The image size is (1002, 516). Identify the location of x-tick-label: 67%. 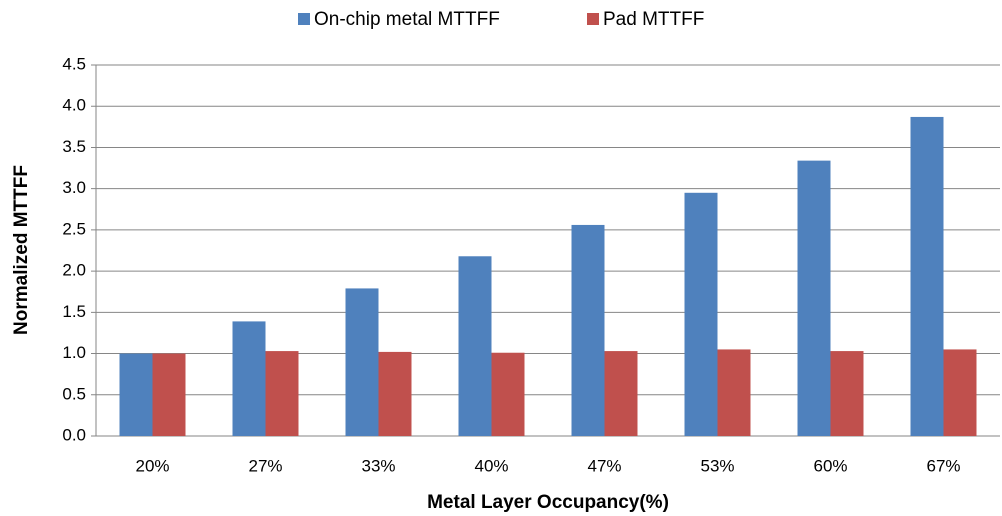
(943, 465).